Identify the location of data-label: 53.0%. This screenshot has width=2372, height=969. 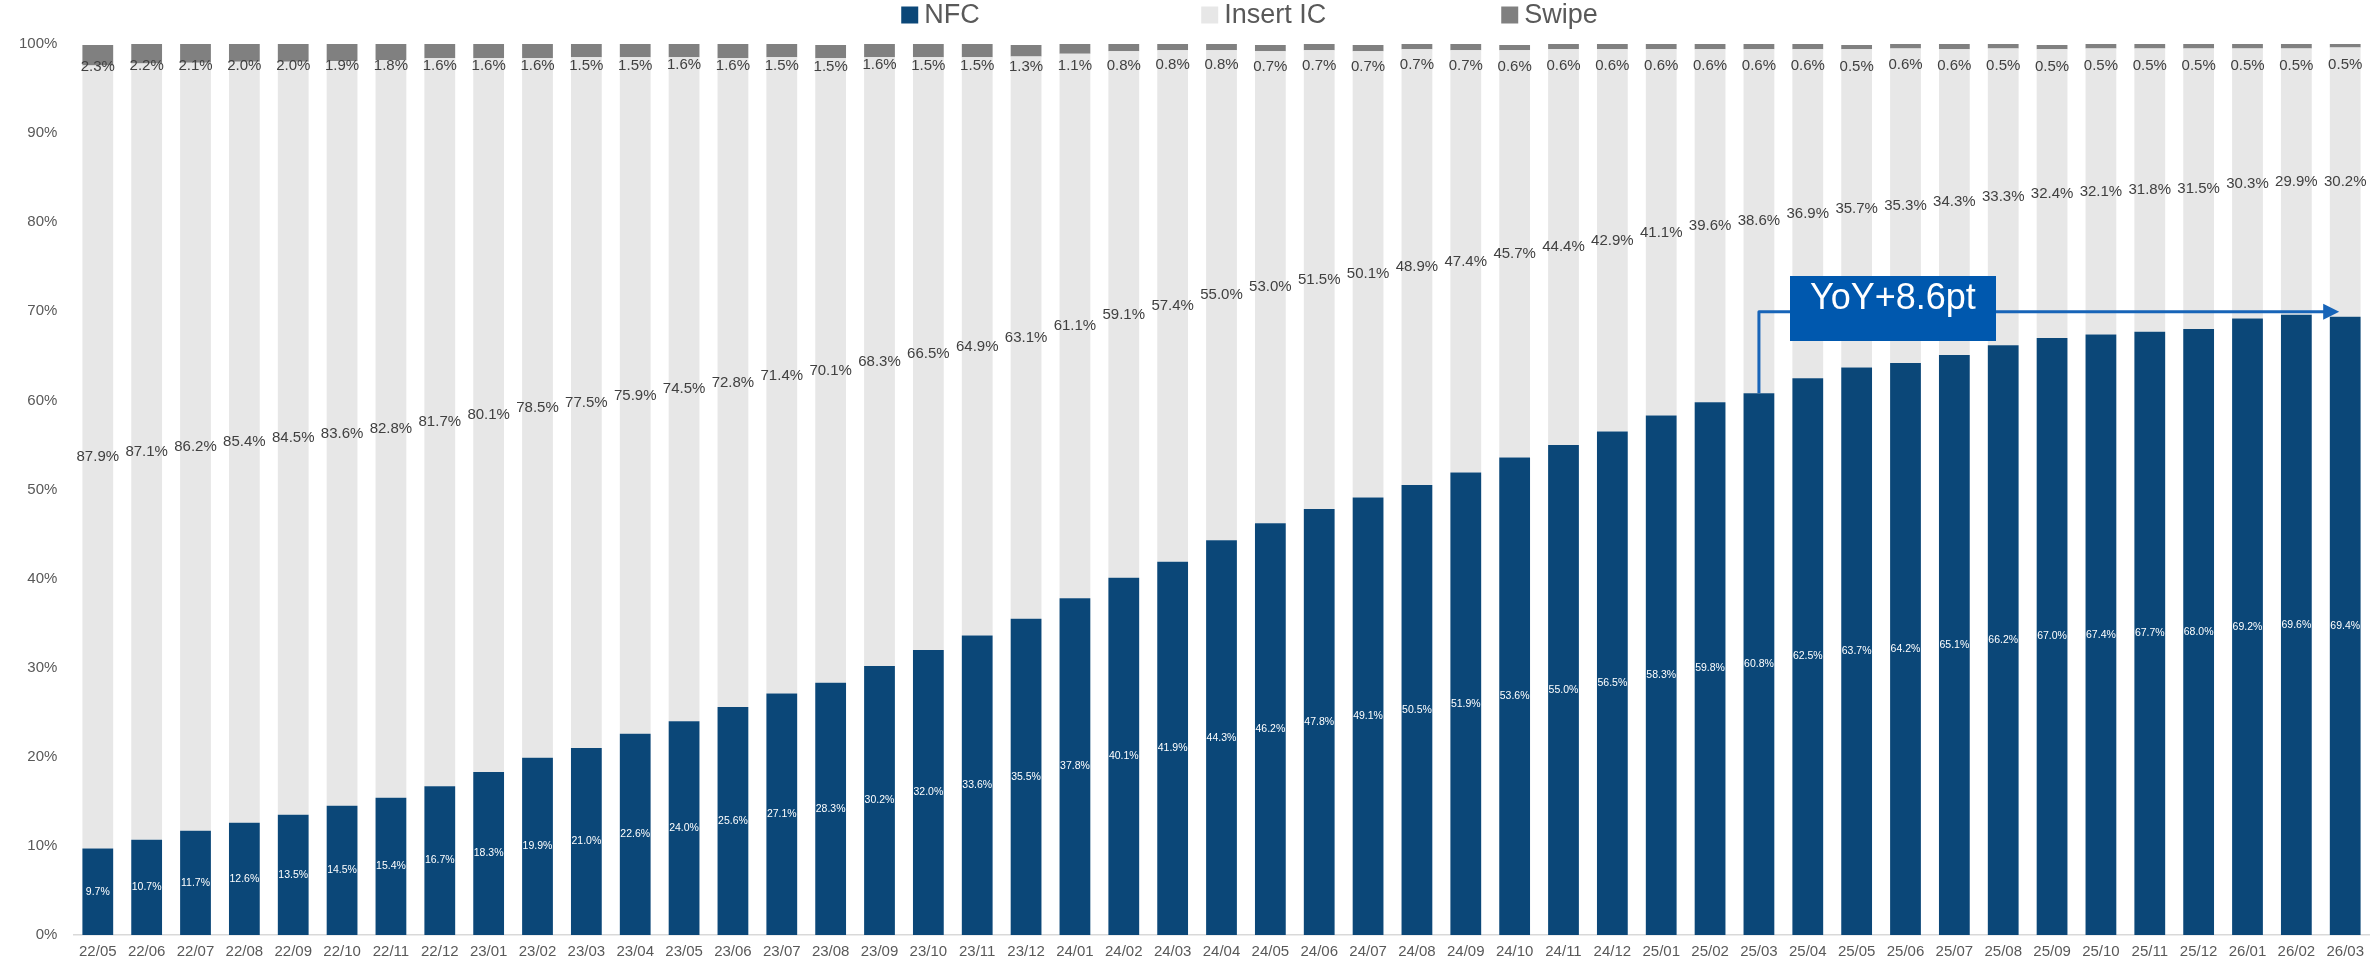
(1270, 286).